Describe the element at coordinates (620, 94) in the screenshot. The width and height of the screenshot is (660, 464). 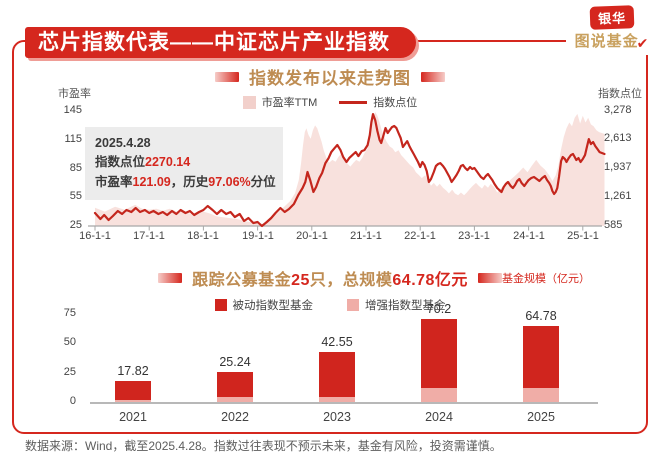
I see `y-right-axis-title: 指数点位` at that location.